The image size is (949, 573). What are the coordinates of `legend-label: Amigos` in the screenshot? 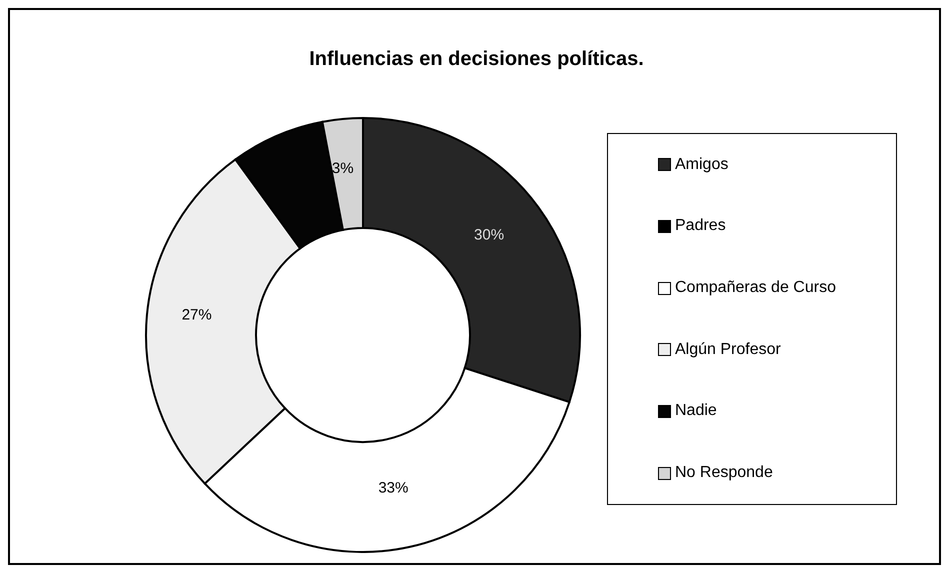 It's located at (701, 165).